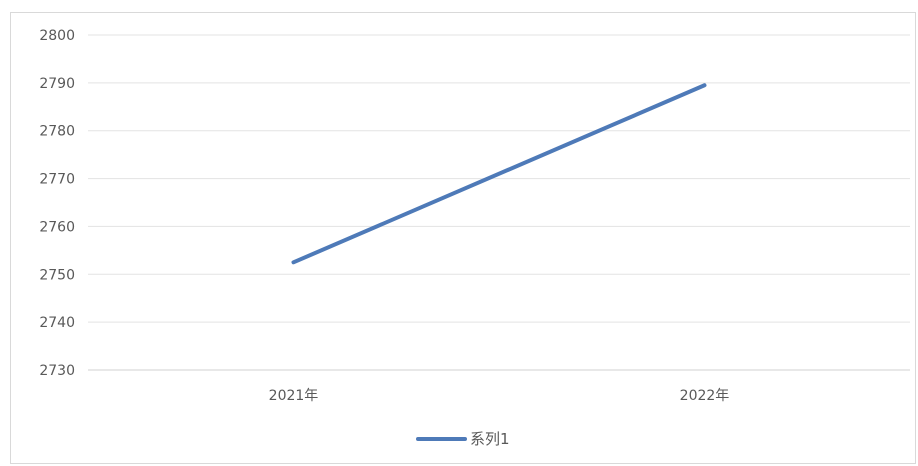 Image resolution: width=918 pixels, height=466 pixels. What do you see at coordinates (463, 439) in the screenshot?
I see `legend: 系列1` at bounding box center [463, 439].